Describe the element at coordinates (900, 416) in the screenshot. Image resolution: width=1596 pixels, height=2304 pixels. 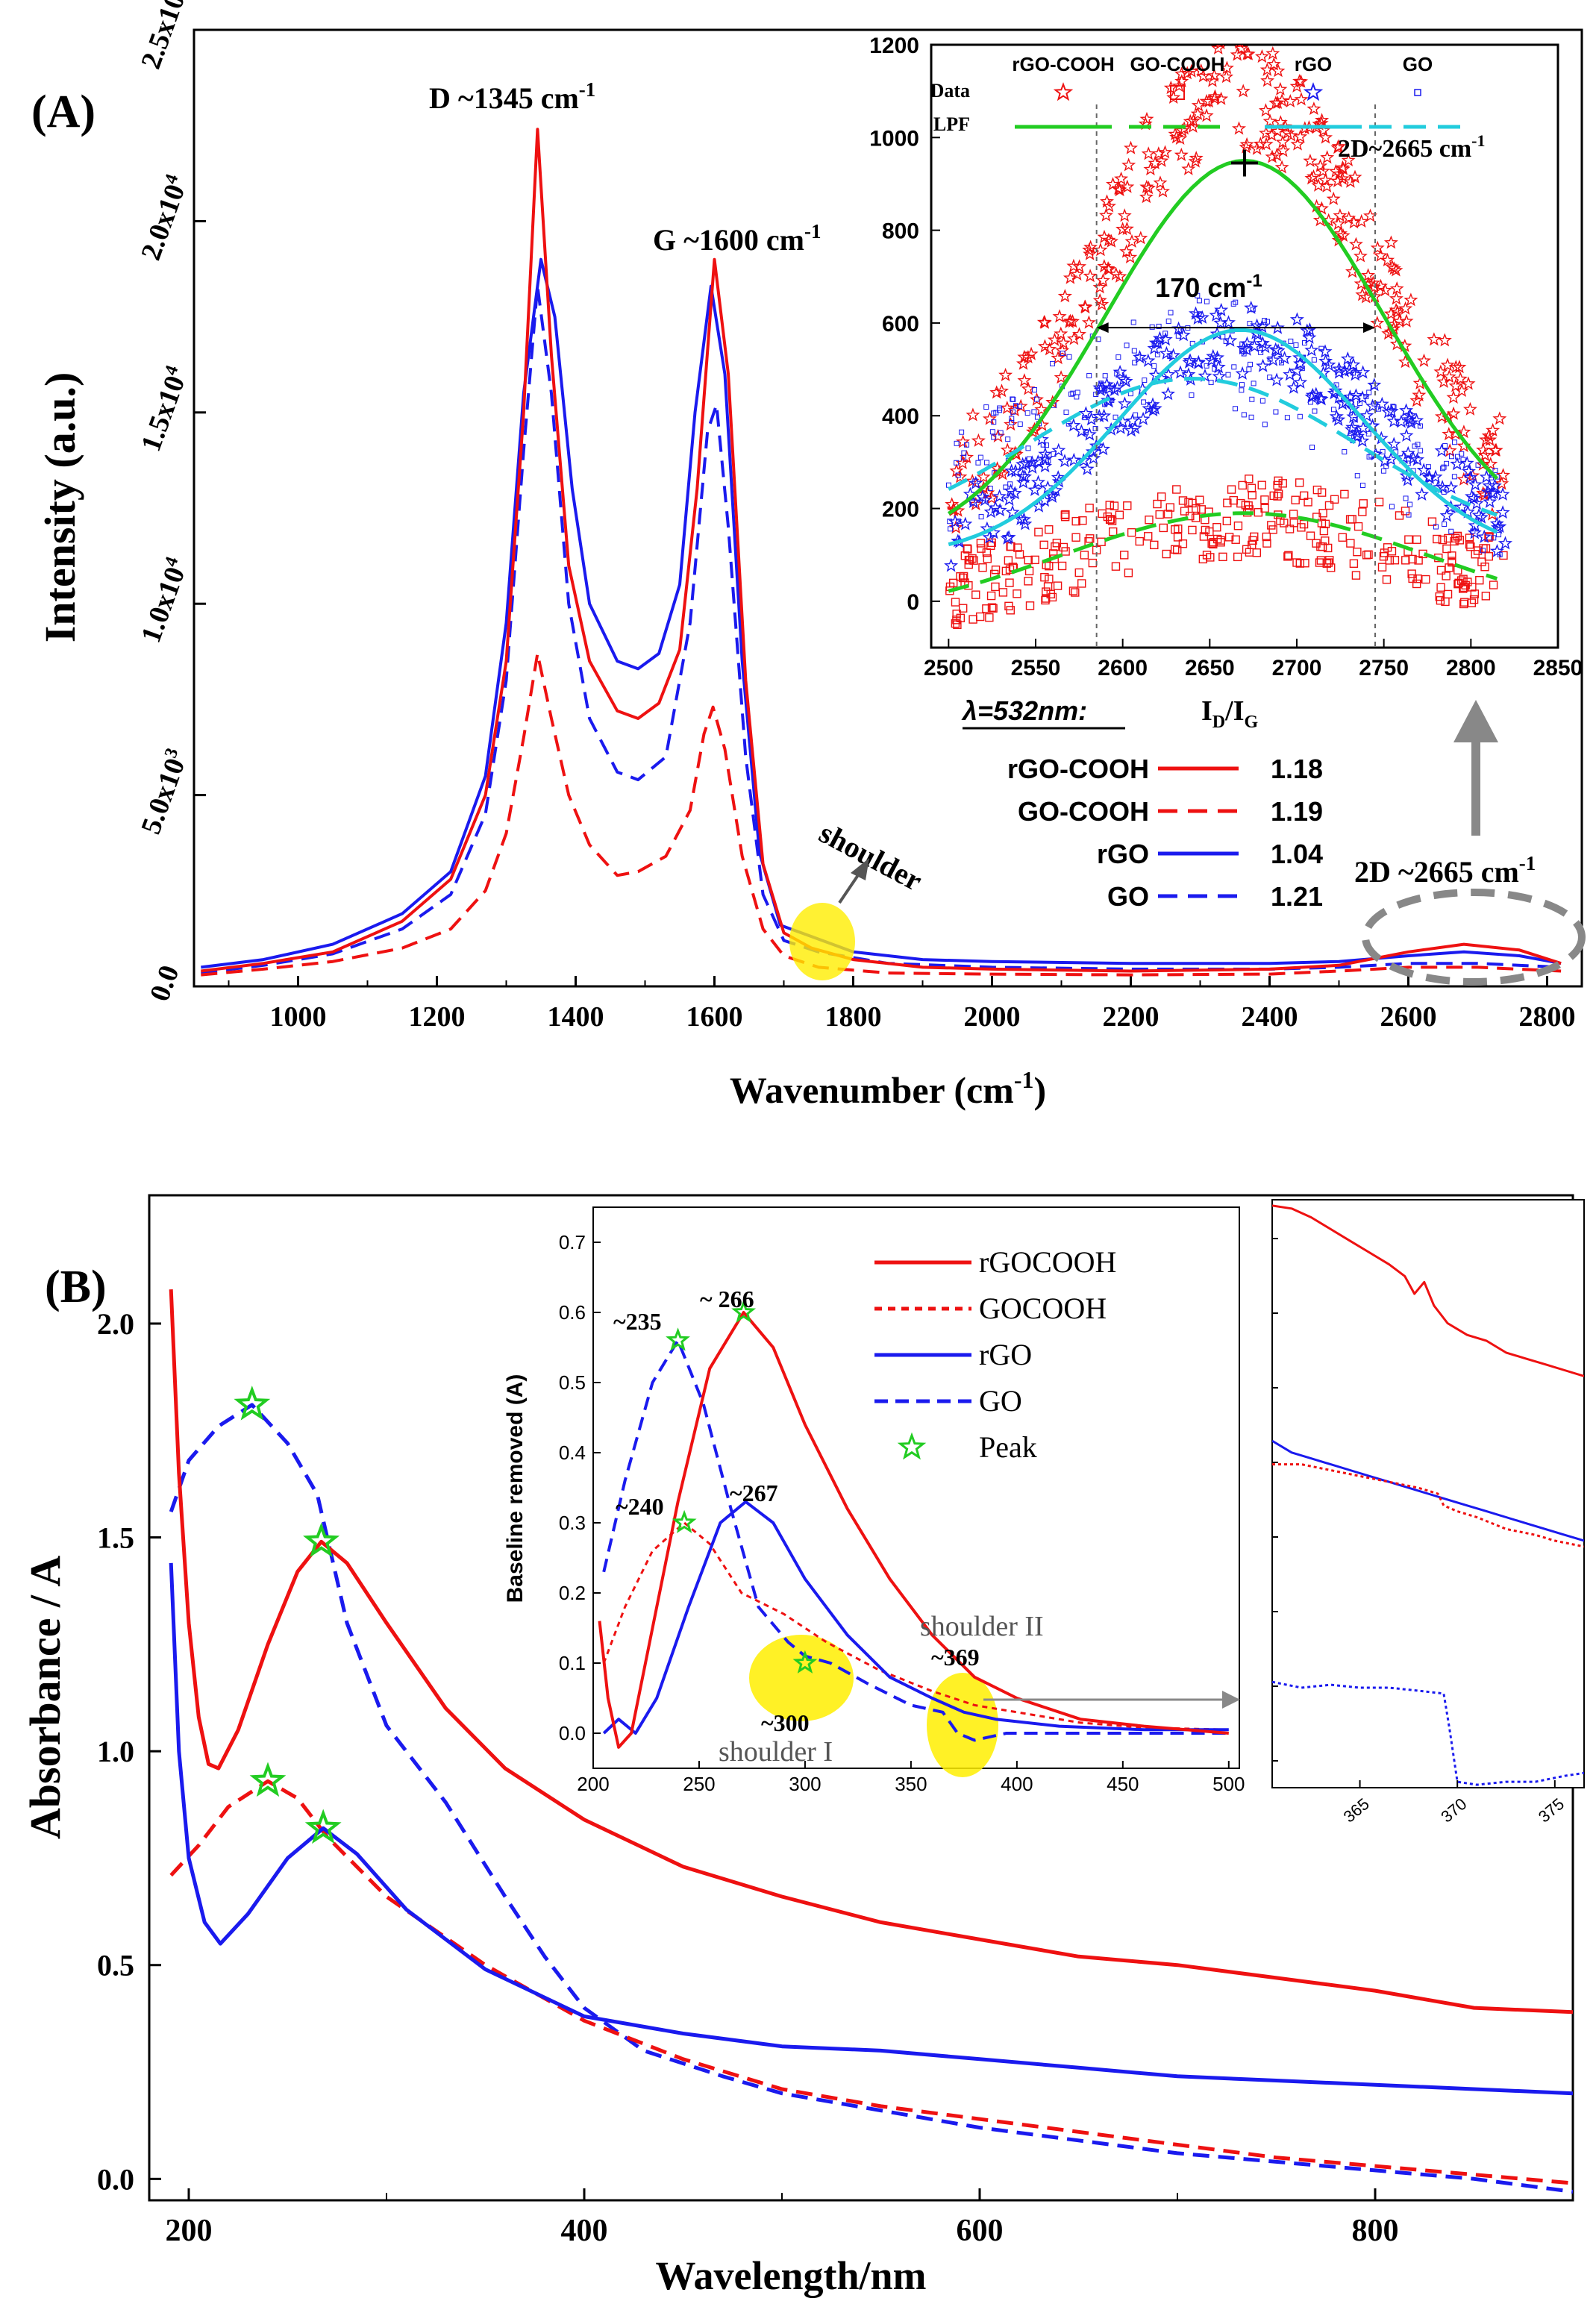
I see `inset-y-tick-label: 400` at that location.